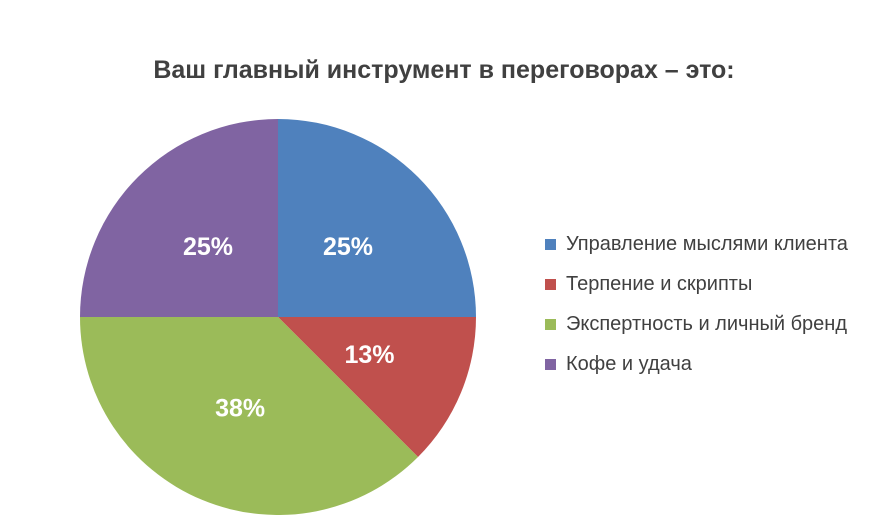 This screenshot has height=530, width=888. I want to click on legend-label: Терпение и скрипты, so click(659, 283).